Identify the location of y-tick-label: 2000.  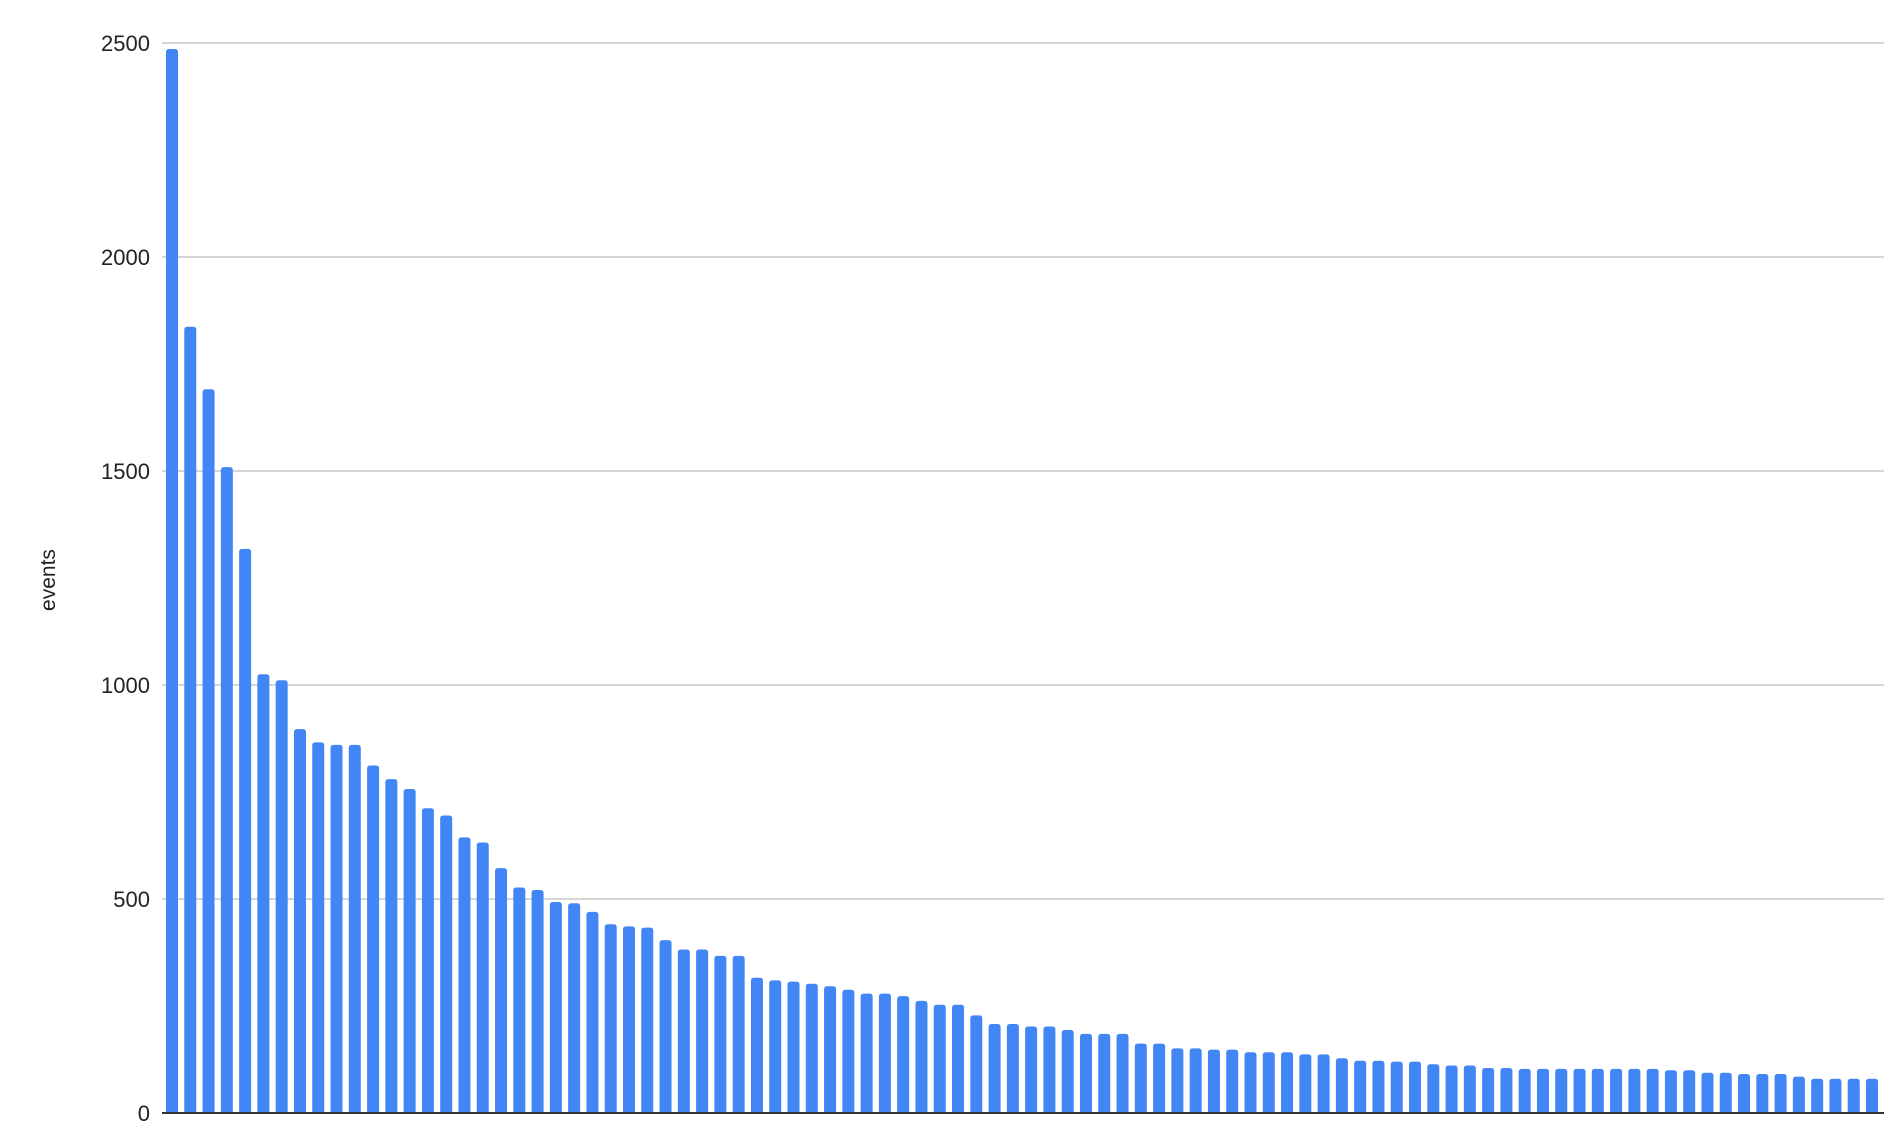
(125, 257).